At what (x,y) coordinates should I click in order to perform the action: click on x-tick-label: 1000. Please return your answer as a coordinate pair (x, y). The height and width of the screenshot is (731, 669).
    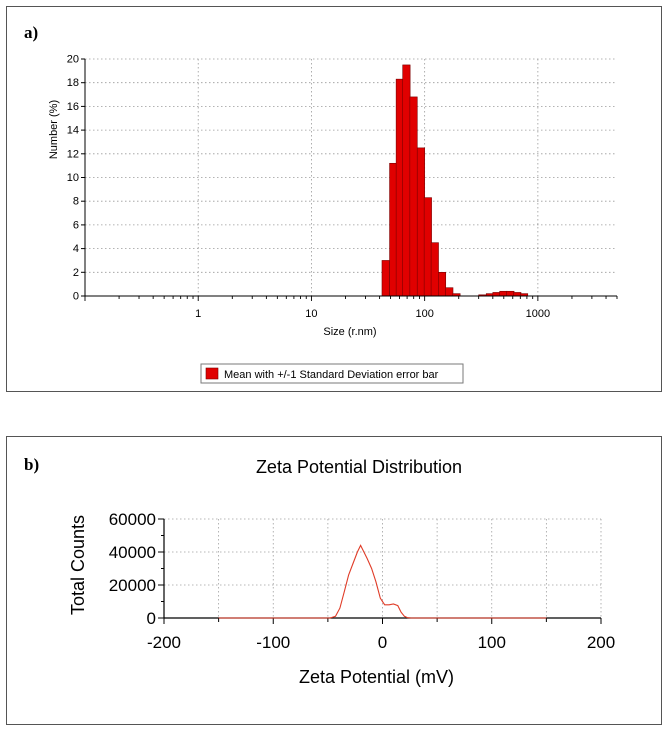
    Looking at the image, I should click on (538, 314).